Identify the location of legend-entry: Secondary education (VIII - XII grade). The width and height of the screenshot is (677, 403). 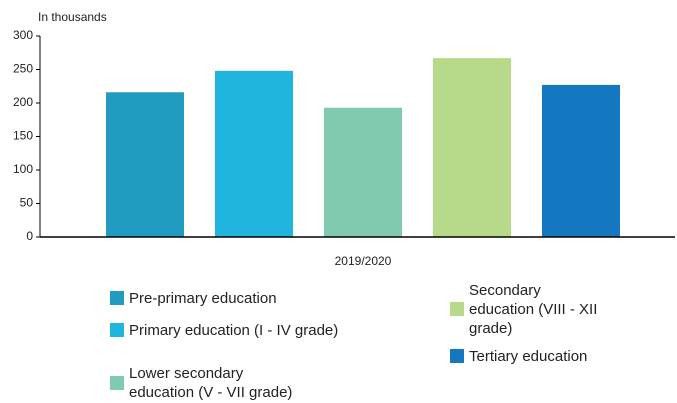
(527, 309).